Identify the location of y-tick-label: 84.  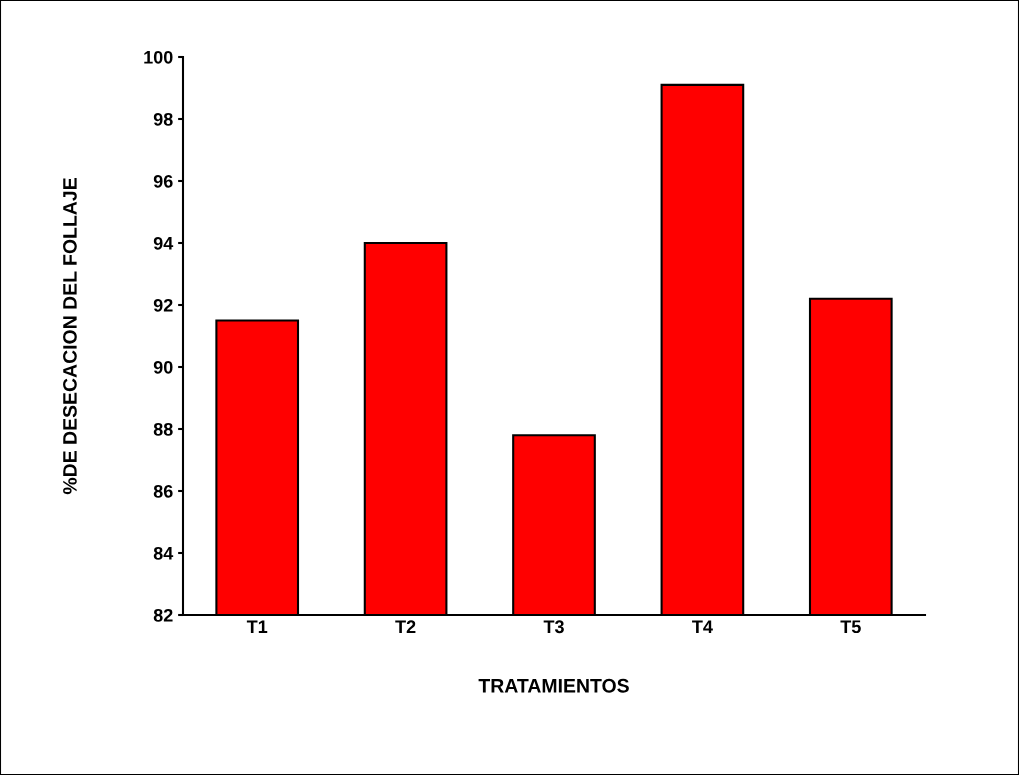
(163, 553).